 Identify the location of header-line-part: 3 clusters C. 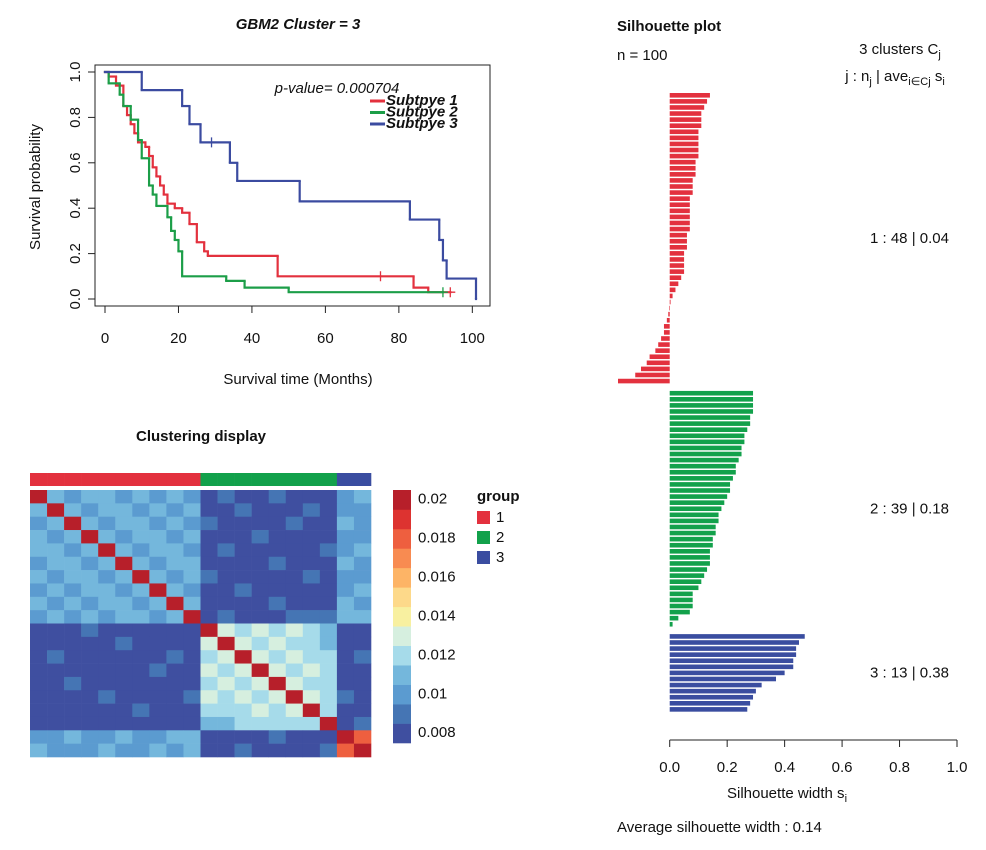
(898, 49).